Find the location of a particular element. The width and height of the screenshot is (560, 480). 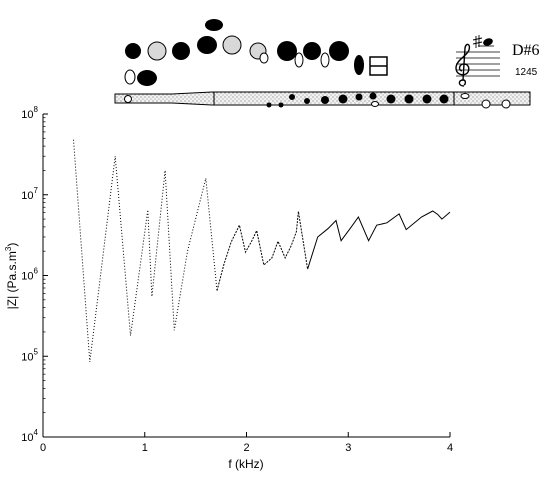

y-tick-label: 10⁵ is located at coordinates (29, 355).